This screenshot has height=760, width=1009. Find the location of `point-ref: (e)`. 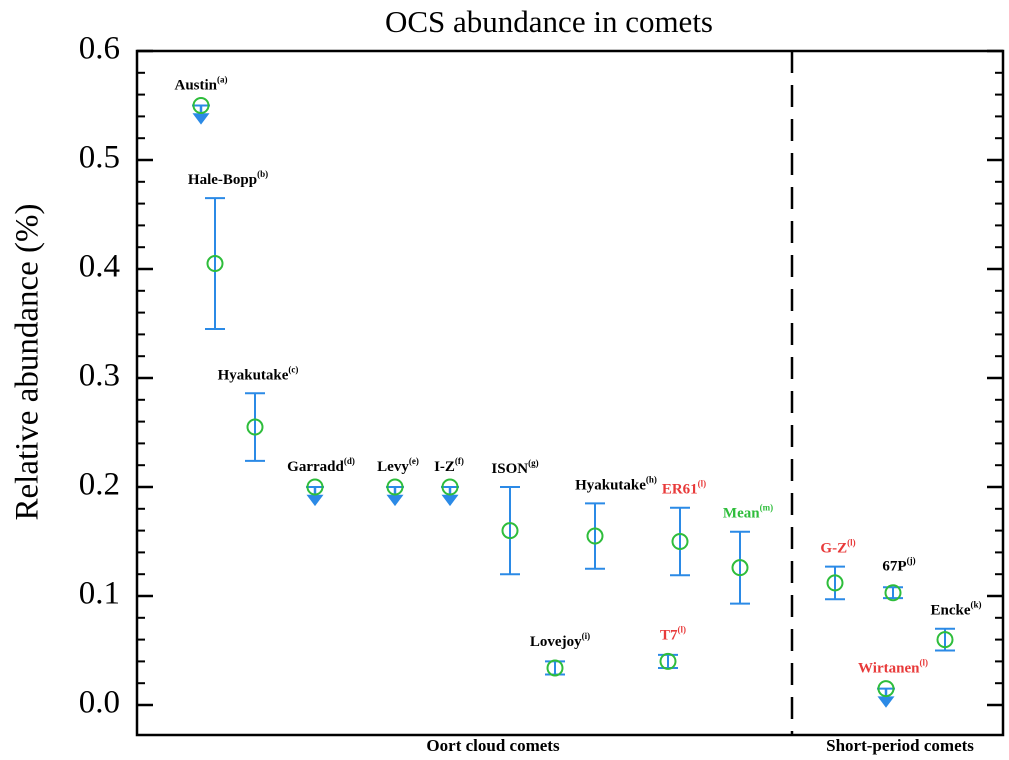

point-ref: (e) is located at coordinates (414, 461).